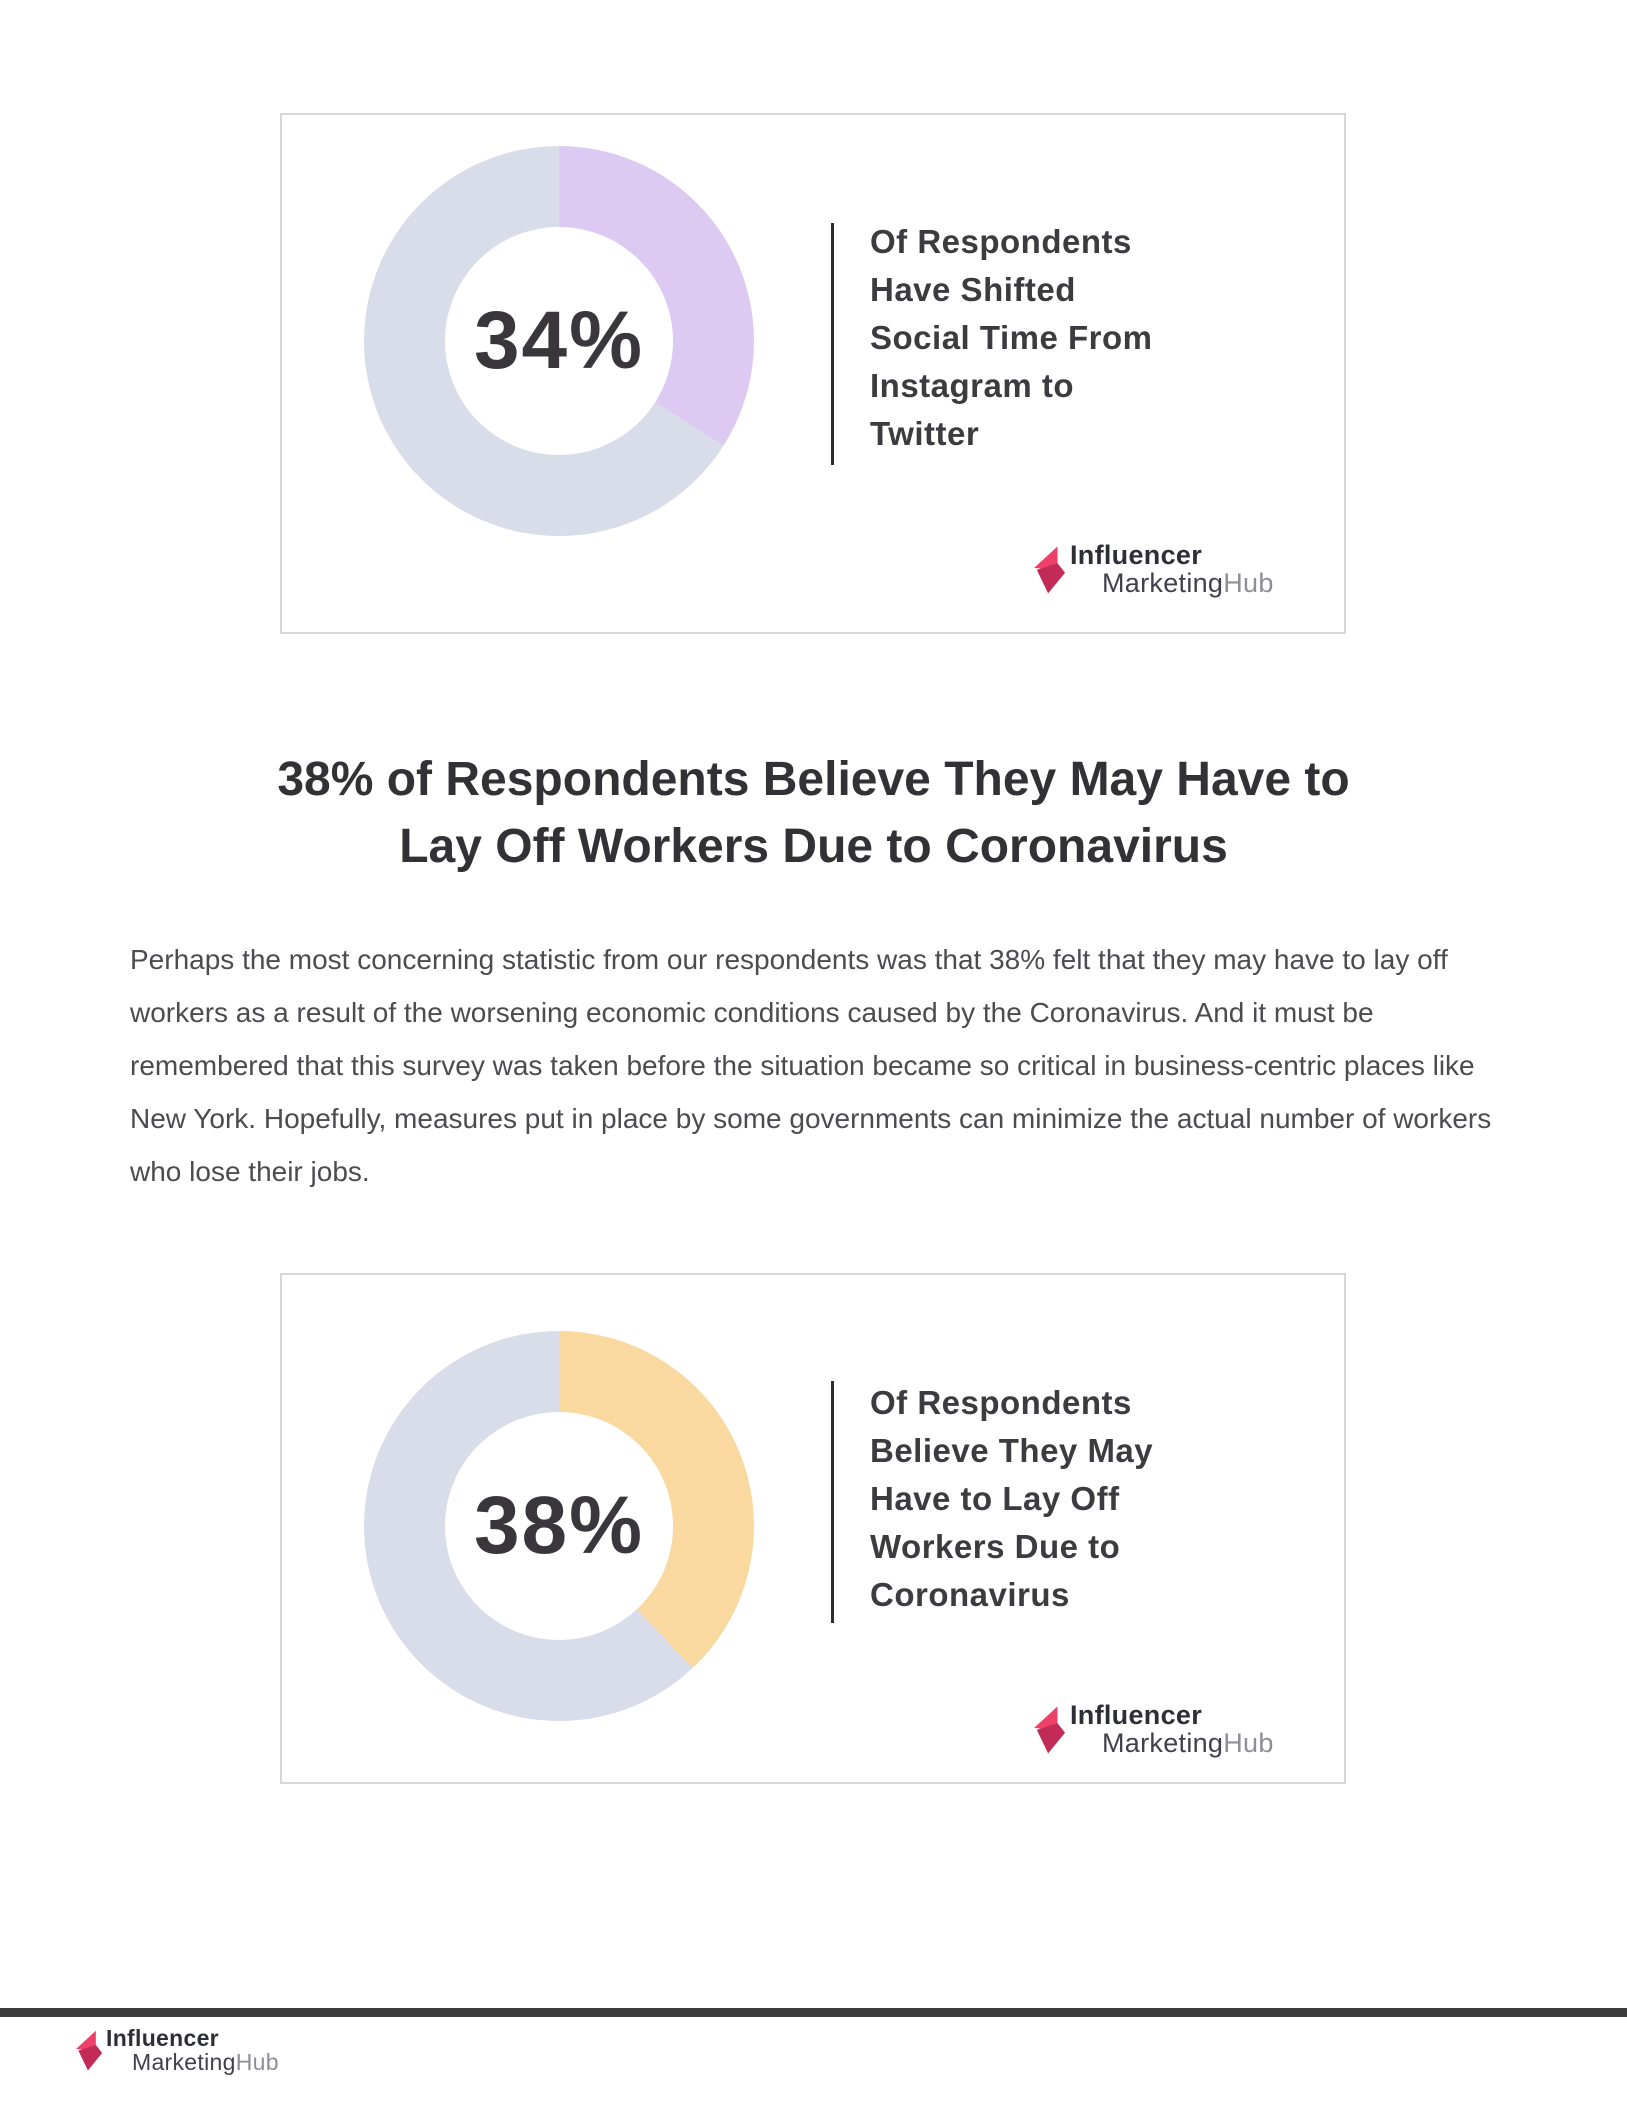 Image resolution: width=1627 pixels, height=2104 pixels. I want to click on donut-center-value: 38%, so click(559, 1525).